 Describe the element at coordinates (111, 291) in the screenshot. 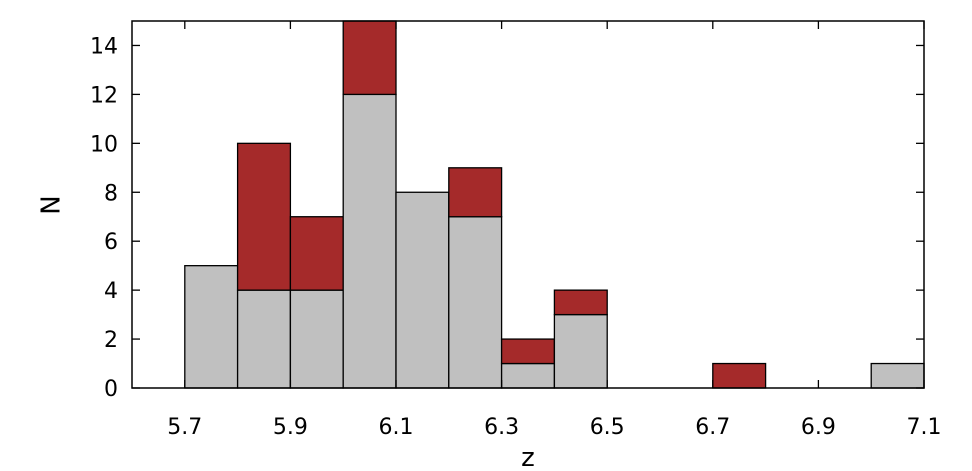

I see `y-tick-label: 4` at that location.